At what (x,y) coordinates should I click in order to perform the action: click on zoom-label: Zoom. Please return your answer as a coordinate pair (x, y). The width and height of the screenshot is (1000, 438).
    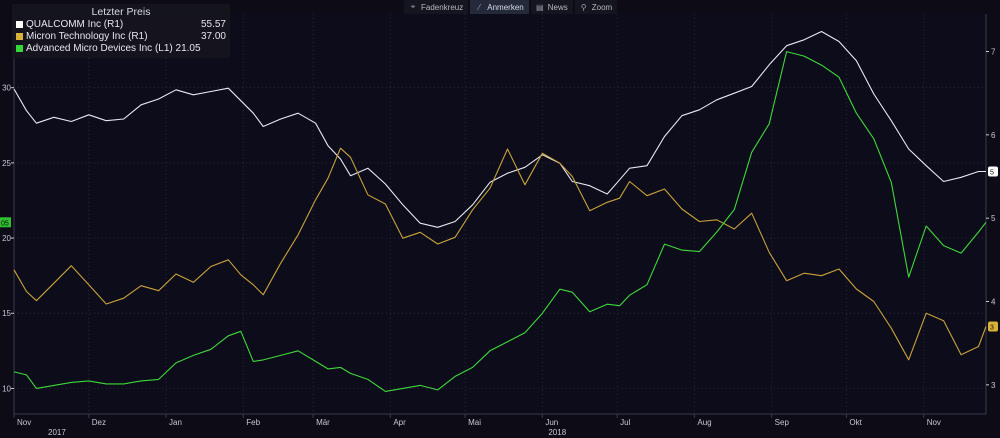
    Looking at the image, I should click on (602, 7).